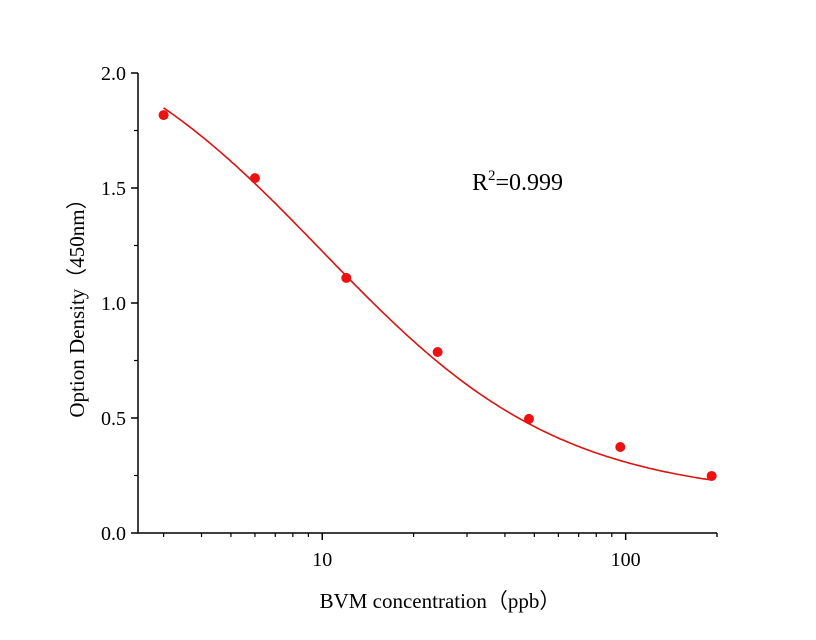 The width and height of the screenshot is (816, 640). What do you see at coordinates (113, 189) in the screenshot?
I see `y-tick-label: 1.5` at bounding box center [113, 189].